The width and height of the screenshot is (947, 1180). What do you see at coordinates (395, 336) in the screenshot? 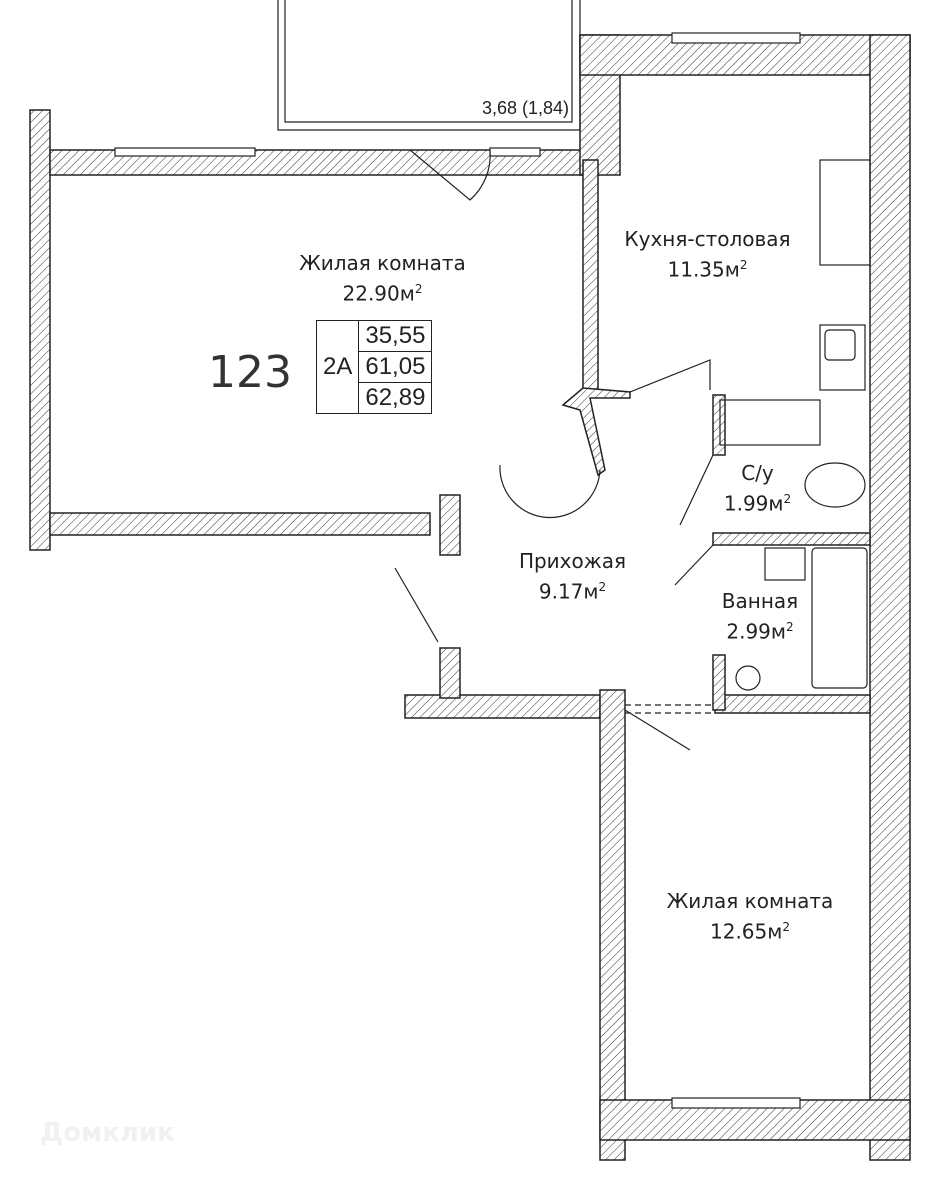
I see `living-area: 35,55` at bounding box center [395, 336].